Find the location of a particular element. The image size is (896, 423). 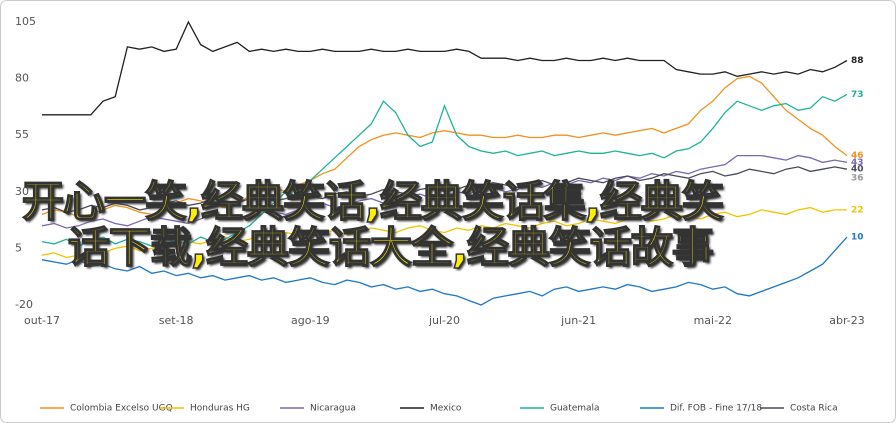

end-value-label: 36 is located at coordinates (857, 179).